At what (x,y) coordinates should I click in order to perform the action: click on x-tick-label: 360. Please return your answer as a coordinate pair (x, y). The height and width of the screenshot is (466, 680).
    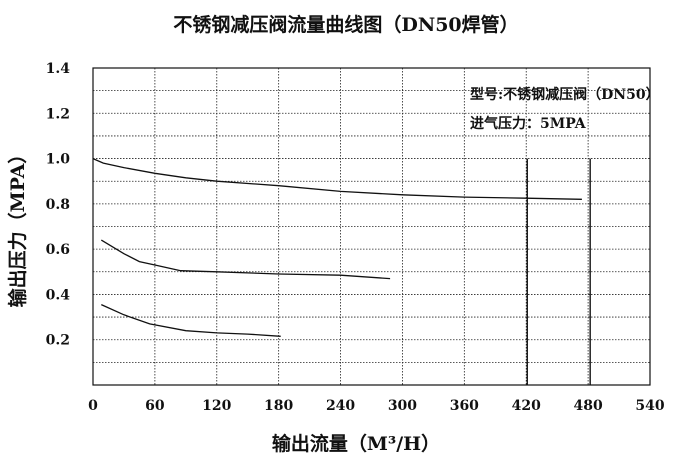
    Looking at the image, I should click on (464, 406).